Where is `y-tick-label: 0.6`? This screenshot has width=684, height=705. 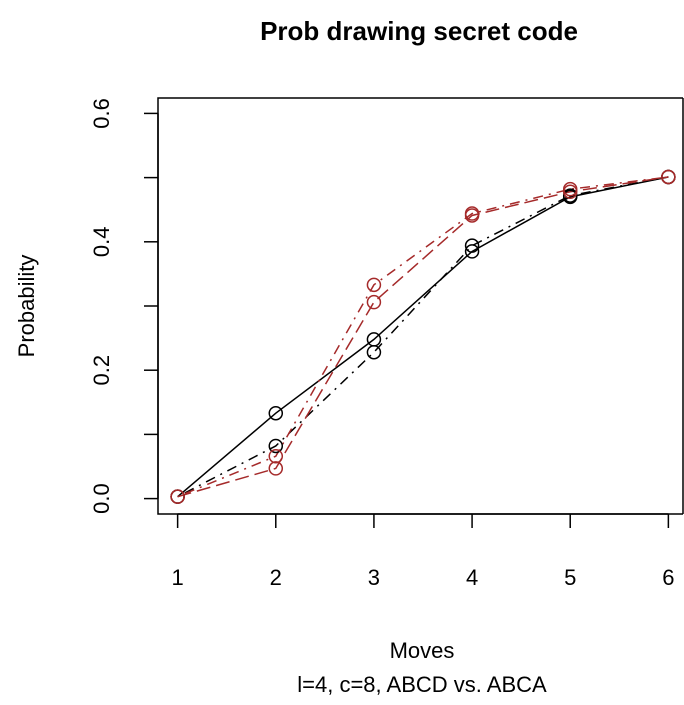 y-tick-label: 0.6 is located at coordinates (101, 113).